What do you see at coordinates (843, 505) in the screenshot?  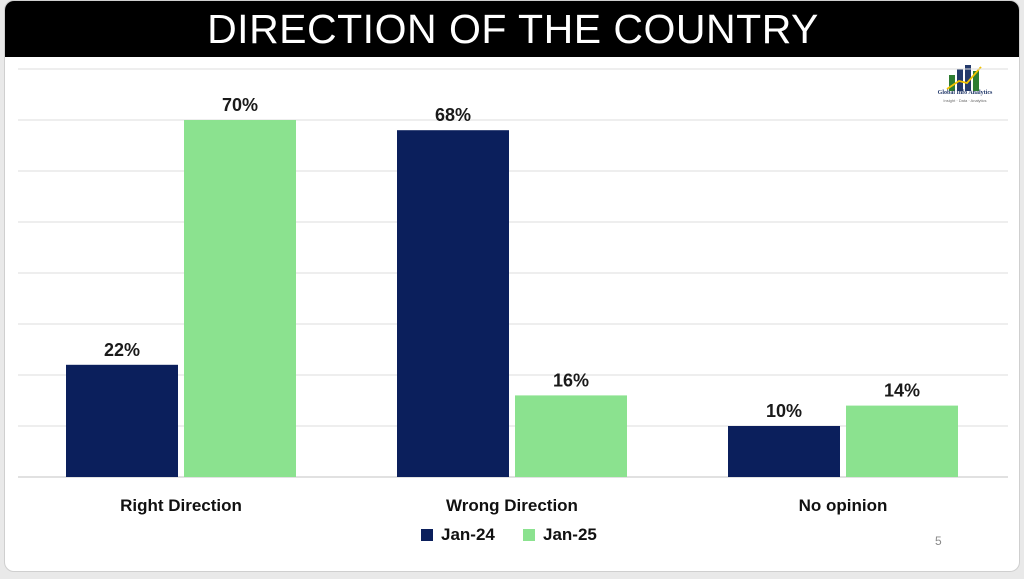 I see `category-label: No opinion` at bounding box center [843, 505].